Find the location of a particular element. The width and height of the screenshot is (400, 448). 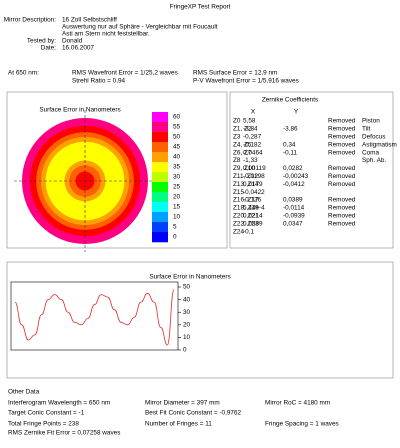

y-tick-label: 0 is located at coordinates (185, 350).